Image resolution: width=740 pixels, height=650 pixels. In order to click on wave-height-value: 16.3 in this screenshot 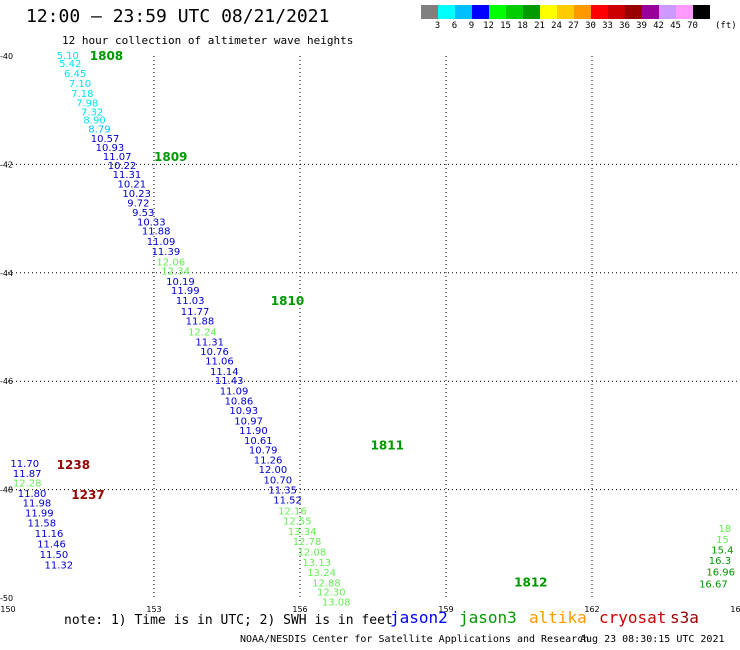, I will do `click(720, 561)`.